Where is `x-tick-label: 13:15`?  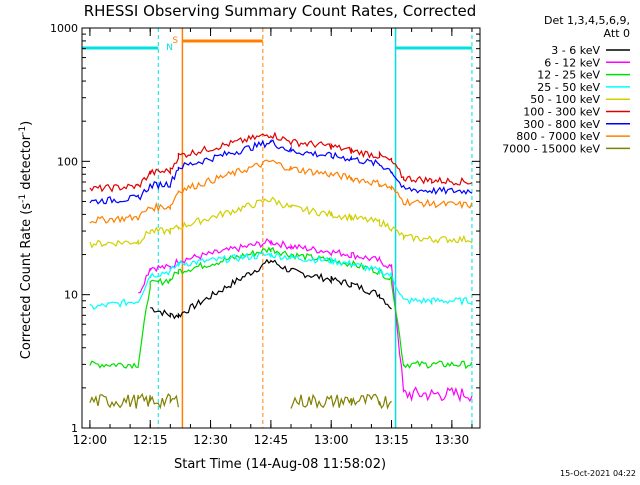 x-tick-label: 13:15 is located at coordinates (391, 440).